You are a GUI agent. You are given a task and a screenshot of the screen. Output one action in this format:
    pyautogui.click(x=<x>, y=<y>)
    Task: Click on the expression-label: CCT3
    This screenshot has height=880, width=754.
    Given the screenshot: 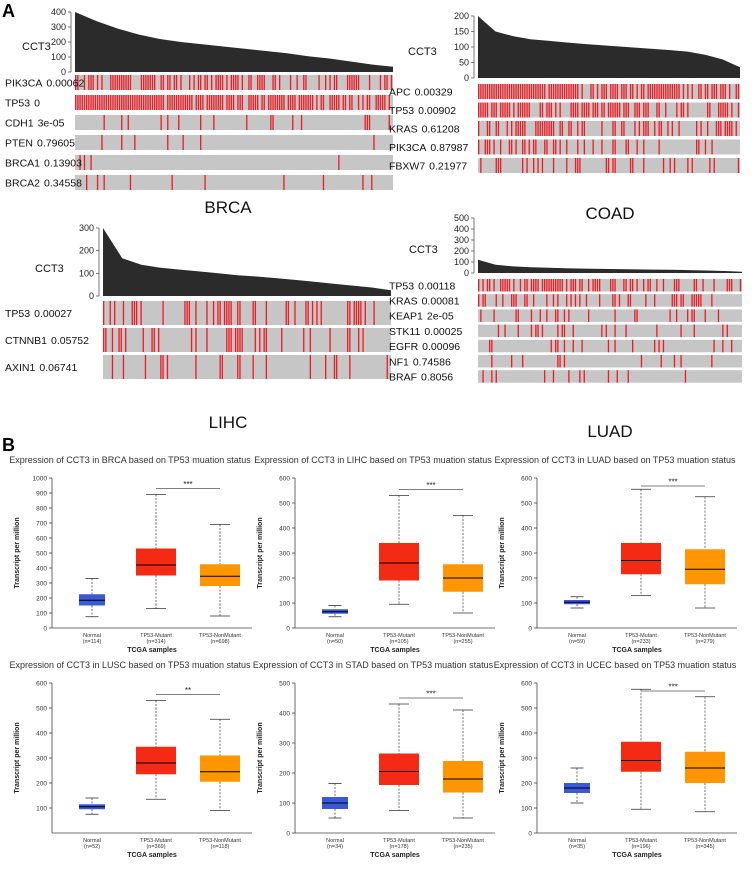 What is the action you would take?
    pyautogui.click(x=36, y=47)
    